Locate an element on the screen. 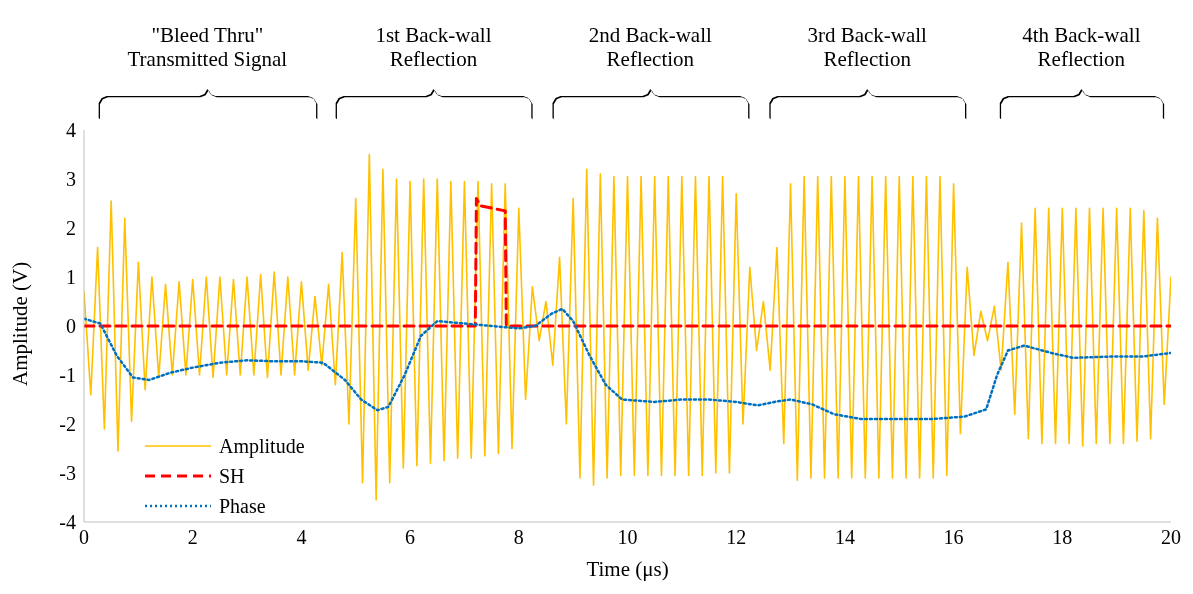 The height and width of the screenshot is (594, 1193). x-tick-label: 18 is located at coordinates (1062, 537).